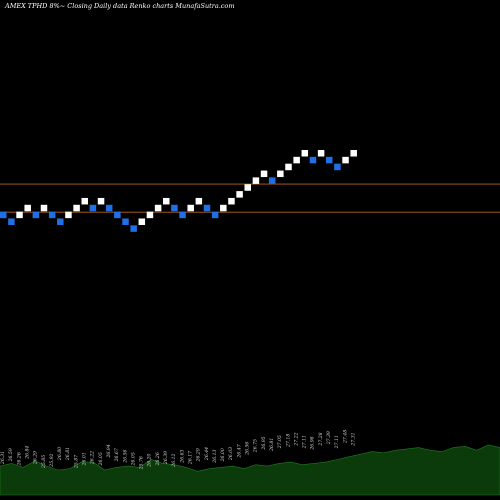 Image resolution: width=500 pixels, height=500 pixels. I want to click on volume-label: 25.76, so click(142, 463).